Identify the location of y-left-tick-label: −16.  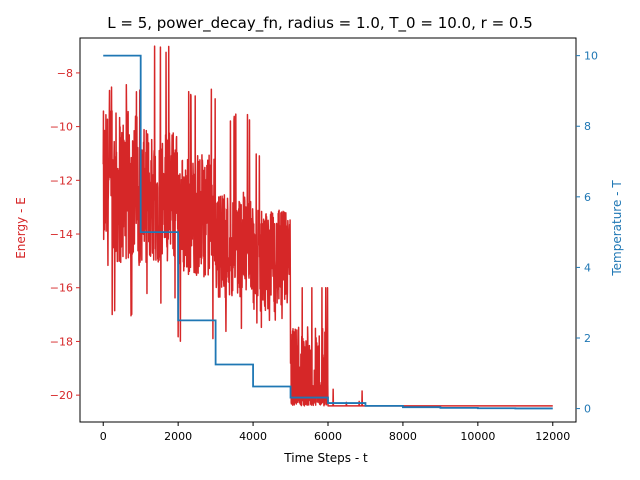
(61, 288).